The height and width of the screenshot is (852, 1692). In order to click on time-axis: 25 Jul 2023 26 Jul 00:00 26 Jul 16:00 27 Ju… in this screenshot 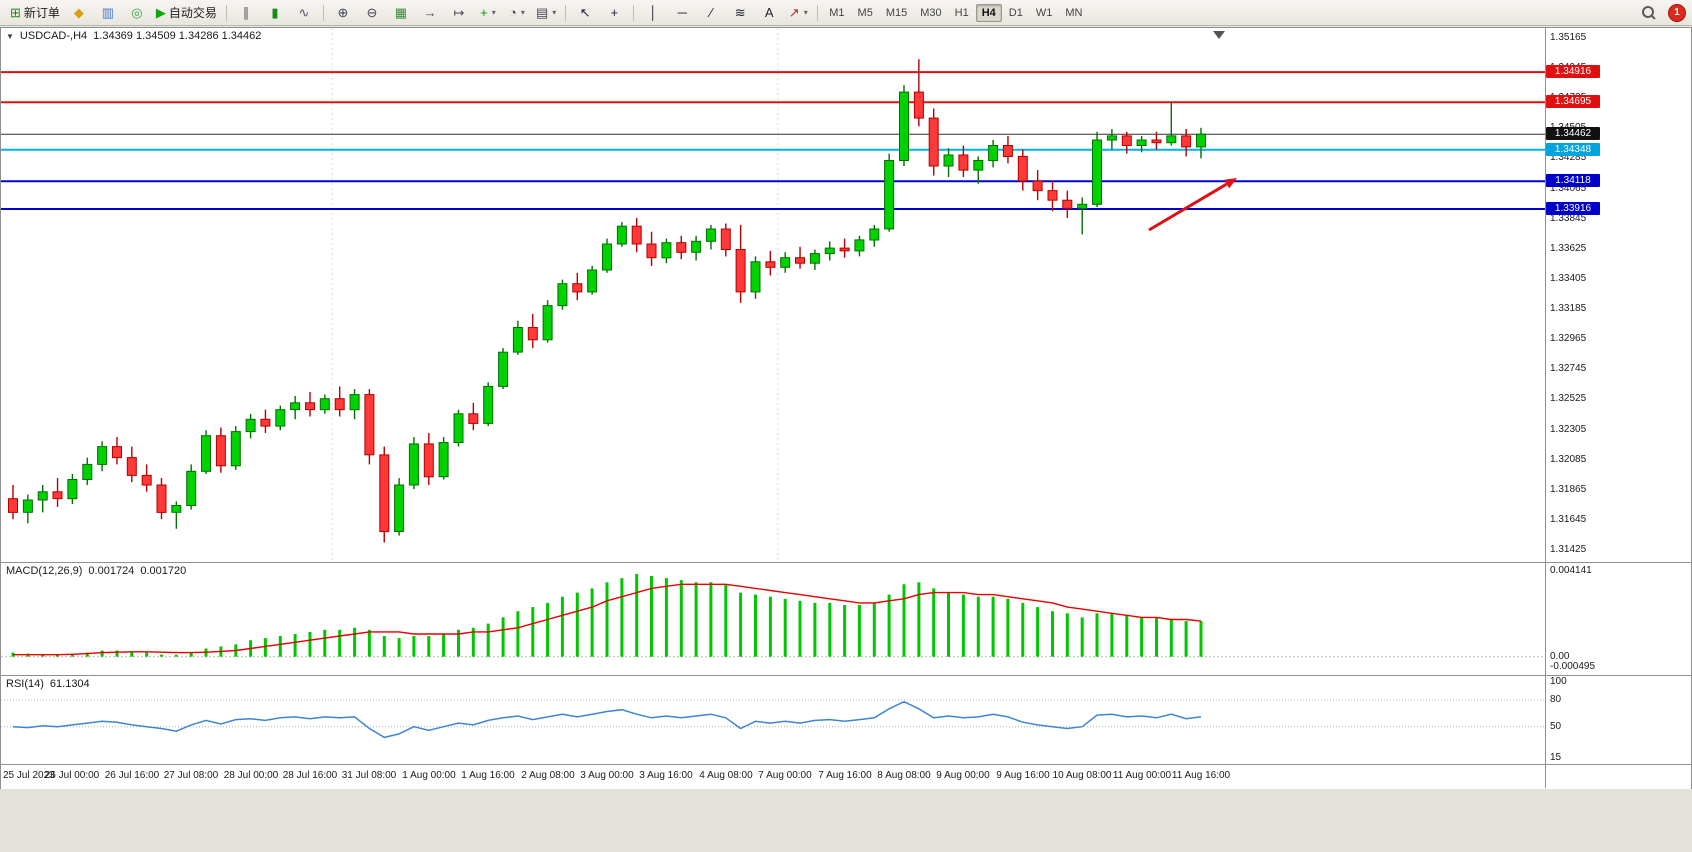, I will do `click(846, 776)`.